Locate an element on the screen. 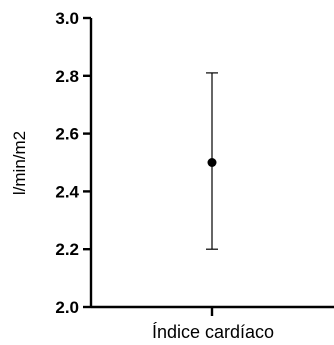 Image resolution: width=334 pixels, height=345 pixels. y-tick-label: 2.0 is located at coordinates (67, 307).